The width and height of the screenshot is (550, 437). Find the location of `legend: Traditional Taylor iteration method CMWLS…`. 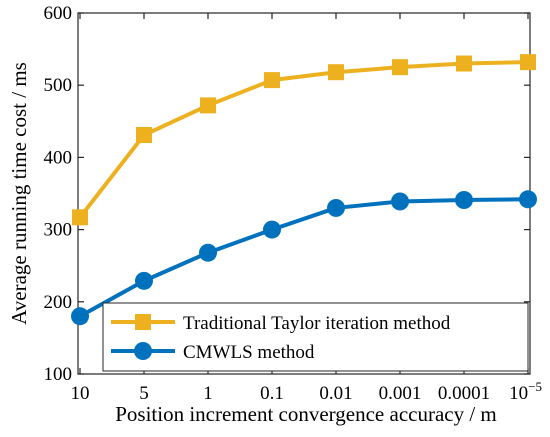

legend: Traditional Taylor iteration method CMWLS… is located at coordinates (315, 337).